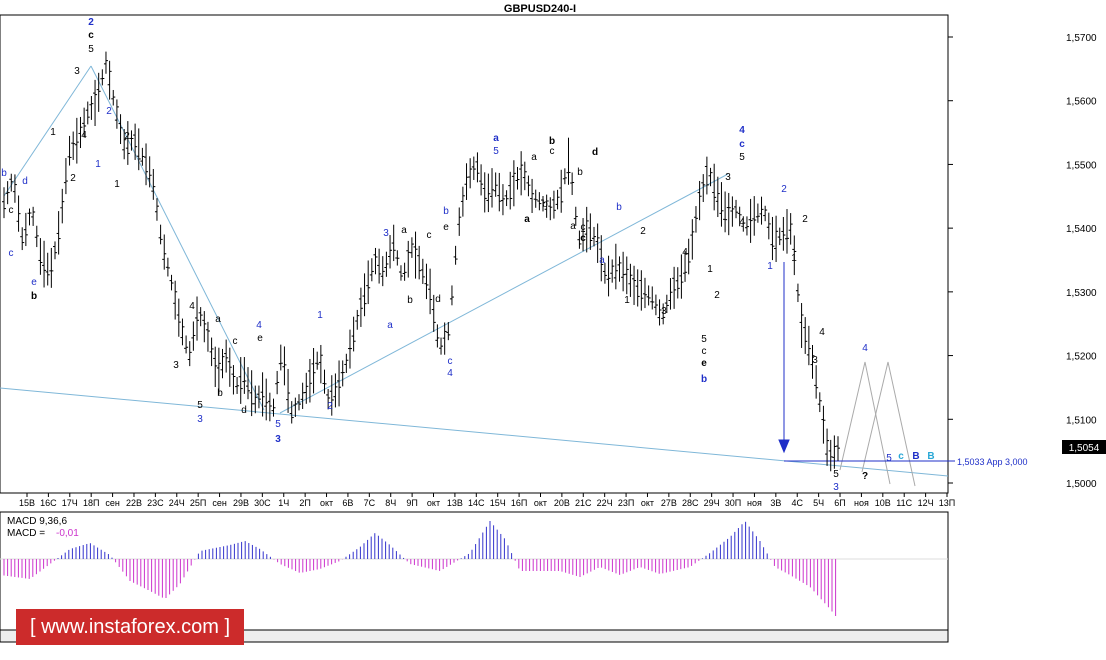  What do you see at coordinates (1081, 38) in the screenshot?
I see `y-tick-label: 1,5700` at bounding box center [1081, 38].